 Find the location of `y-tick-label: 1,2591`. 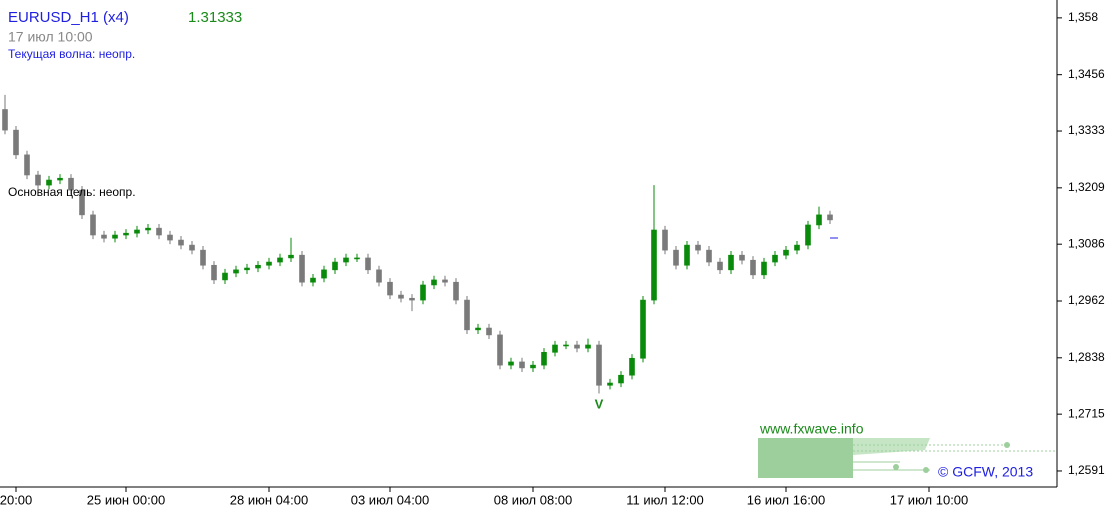

y-tick-label: 1,2591 is located at coordinates (1086, 470).